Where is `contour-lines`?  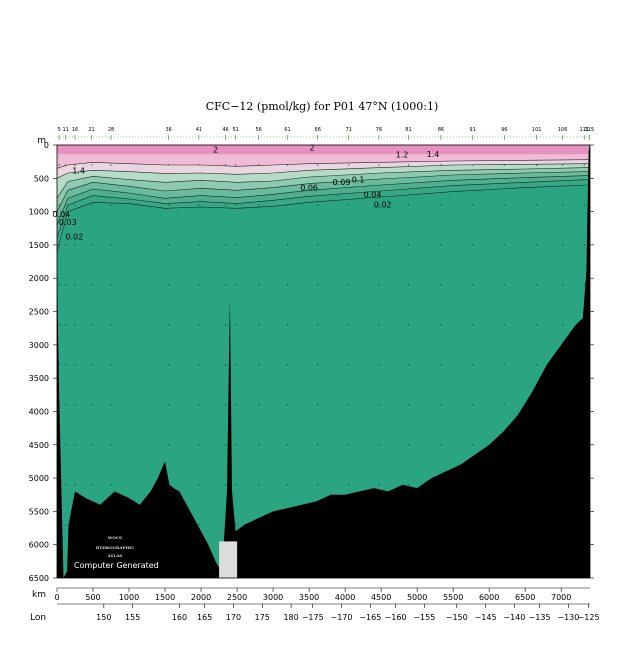 contour-lines is located at coordinates (322, 205).